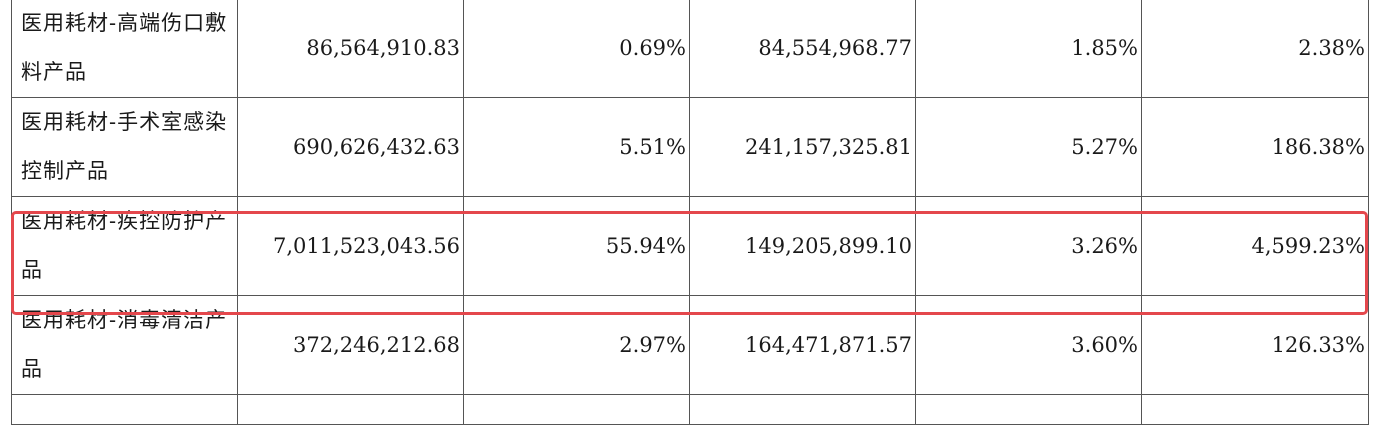  Describe the element at coordinates (802, 49) in the screenshot. I see `prior-revenue-cell: 84,554,968.77` at that location.